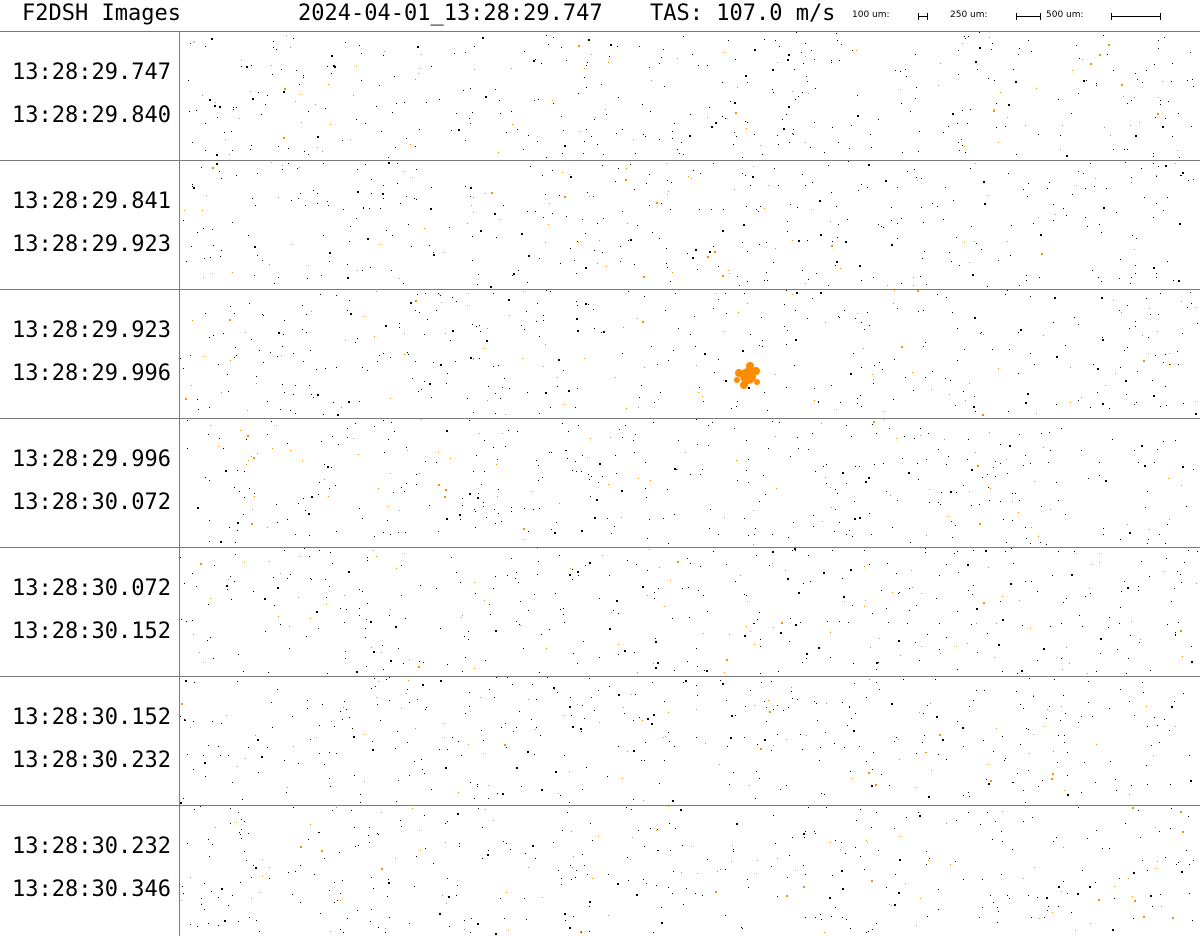  Describe the element at coordinates (90, 741) in the screenshot. I see `strip-times: 13:28:30.152 13:28:30.232` at that location.